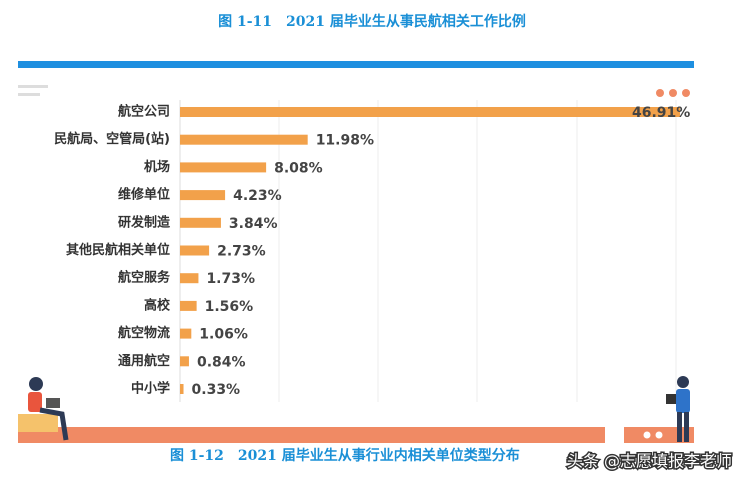 This screenshot has height=484, width=744. I want to click on category-label: 维修单位, so click(144, 195).